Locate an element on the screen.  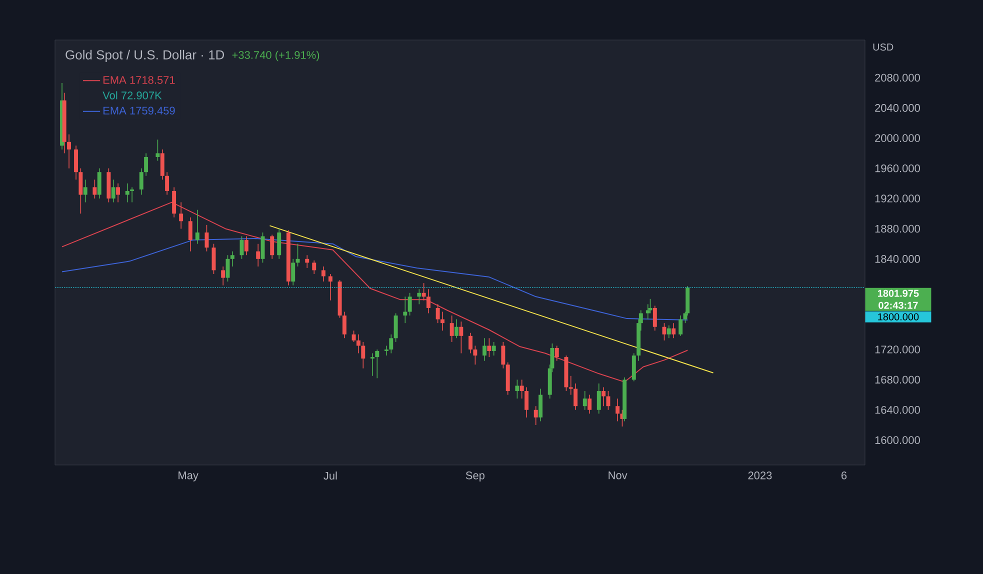
y-tick-label: 1680.000 is located at coordinates (897, 380).